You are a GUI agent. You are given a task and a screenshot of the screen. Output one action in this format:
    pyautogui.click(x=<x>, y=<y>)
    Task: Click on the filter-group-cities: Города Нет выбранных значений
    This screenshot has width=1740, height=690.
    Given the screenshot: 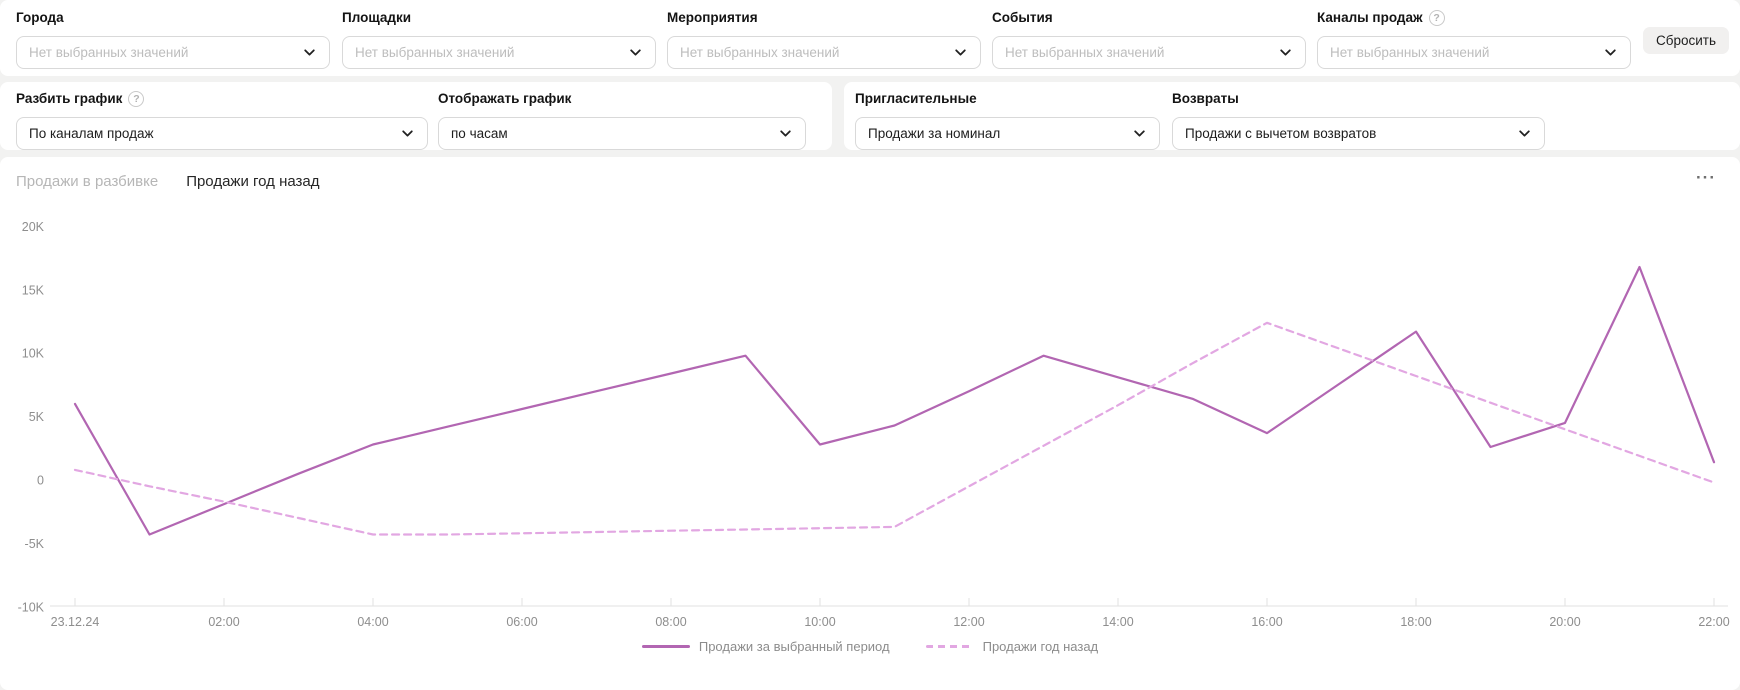 What is the action you would take?
    pyautogui.click(x=173, y=39)
    